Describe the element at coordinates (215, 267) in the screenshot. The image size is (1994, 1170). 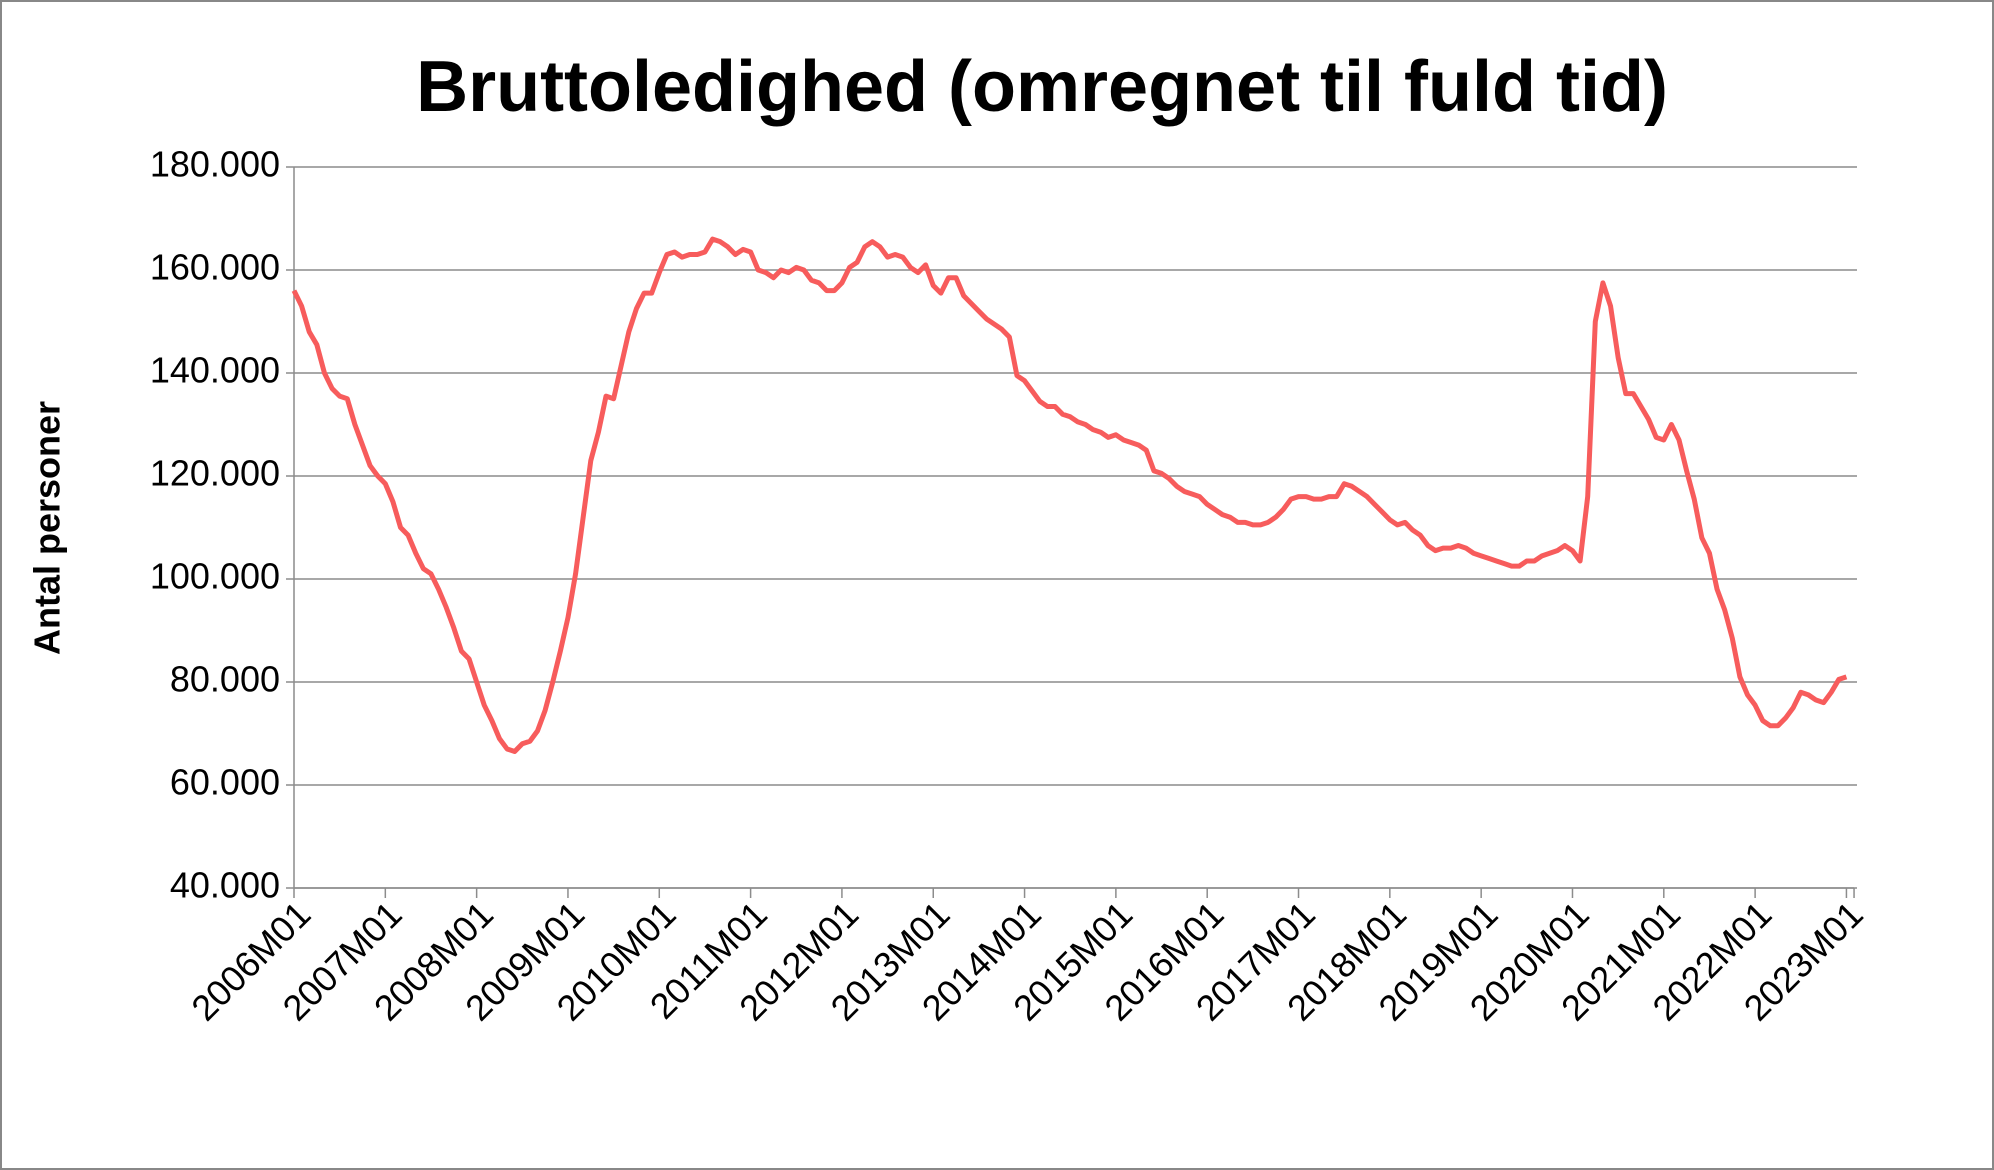
I see `y-tick-label: 160.000` at that location.